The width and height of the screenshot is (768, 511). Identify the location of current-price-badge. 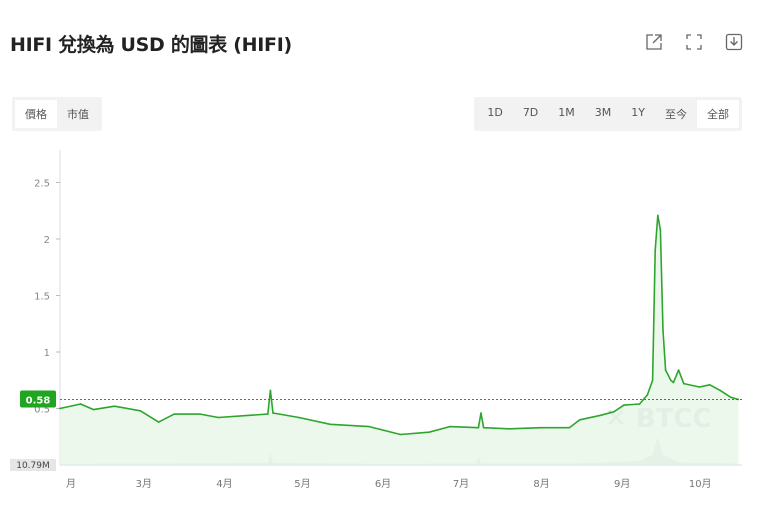
(38, 399).